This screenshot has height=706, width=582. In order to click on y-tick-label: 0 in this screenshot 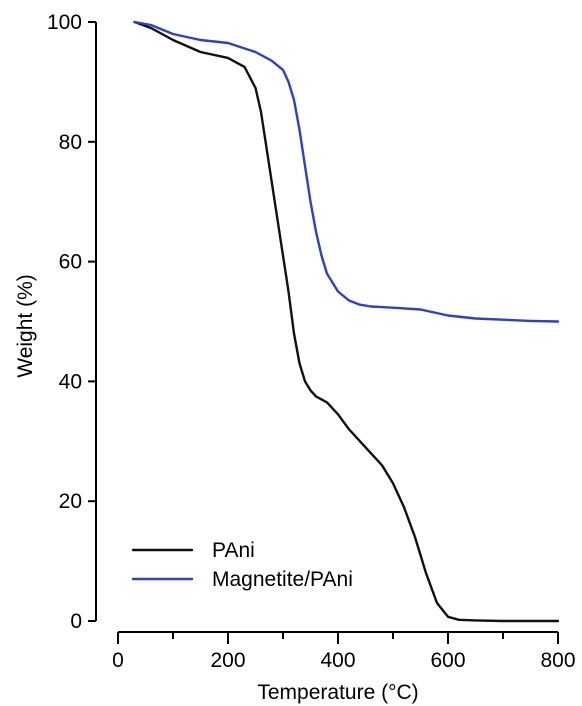, I will do `click(76, 621)`.